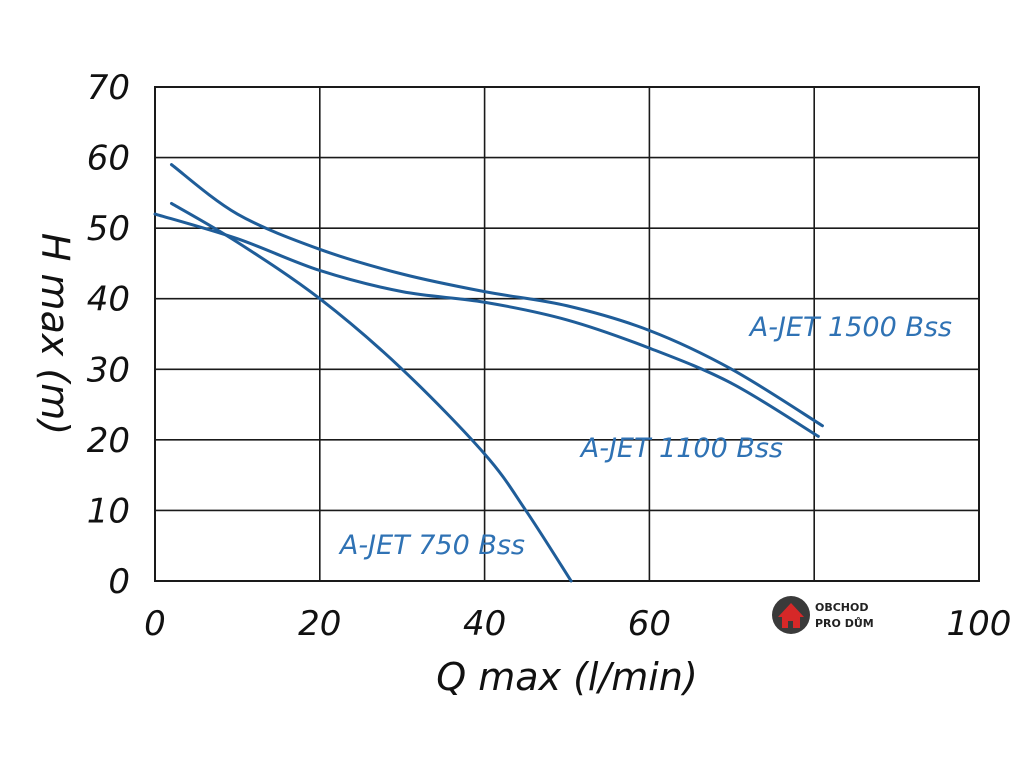 This screenshot has height=768, width=1024. What do you see at coordinates (823, 615) in the screenshot?
I see `brand-logo: OBCHOD PRO DŮM` at bounding box center [823, 615].